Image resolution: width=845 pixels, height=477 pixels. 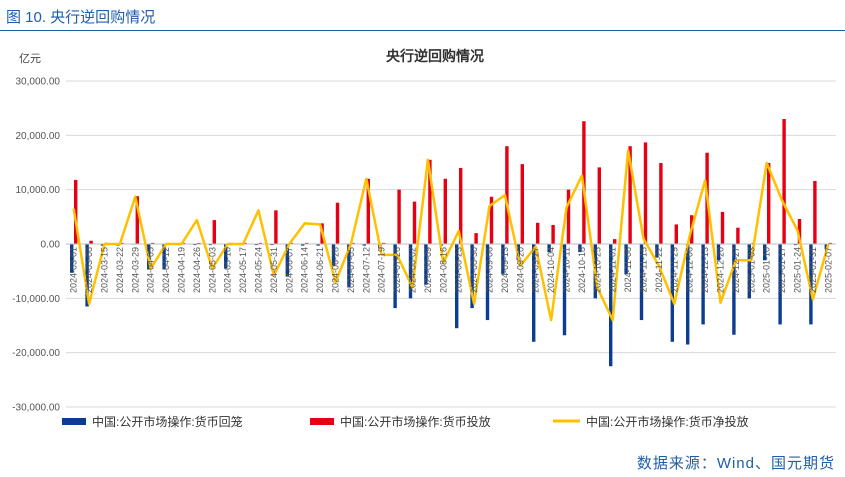 What do you see at coordinates (74, 421) in the screenshot?
I see `legend-swatch-withdraw` at bounding box center [74, 421].